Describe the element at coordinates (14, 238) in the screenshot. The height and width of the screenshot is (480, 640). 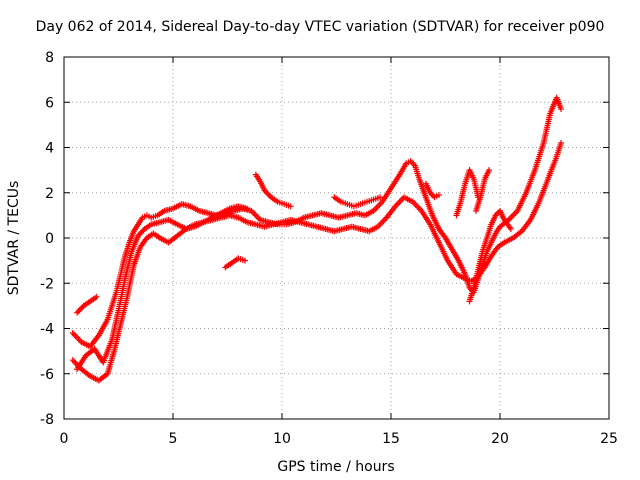
I see `y-axis-label: SDTVAR / TECUs` at that location.